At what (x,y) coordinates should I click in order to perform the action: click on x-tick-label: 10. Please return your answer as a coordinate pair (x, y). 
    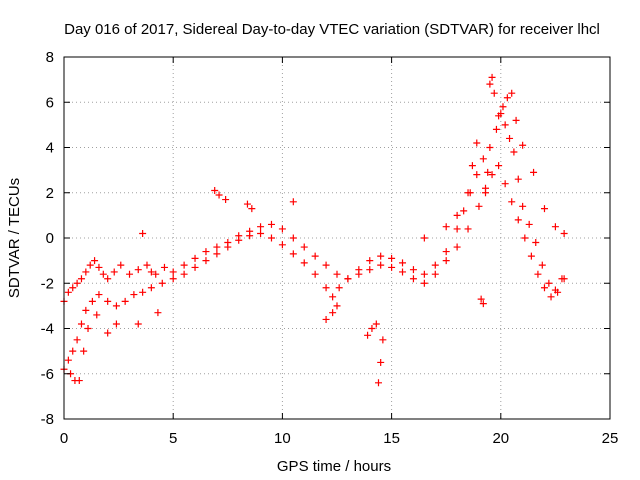
    Looking at the image, I should click on (282, 438).